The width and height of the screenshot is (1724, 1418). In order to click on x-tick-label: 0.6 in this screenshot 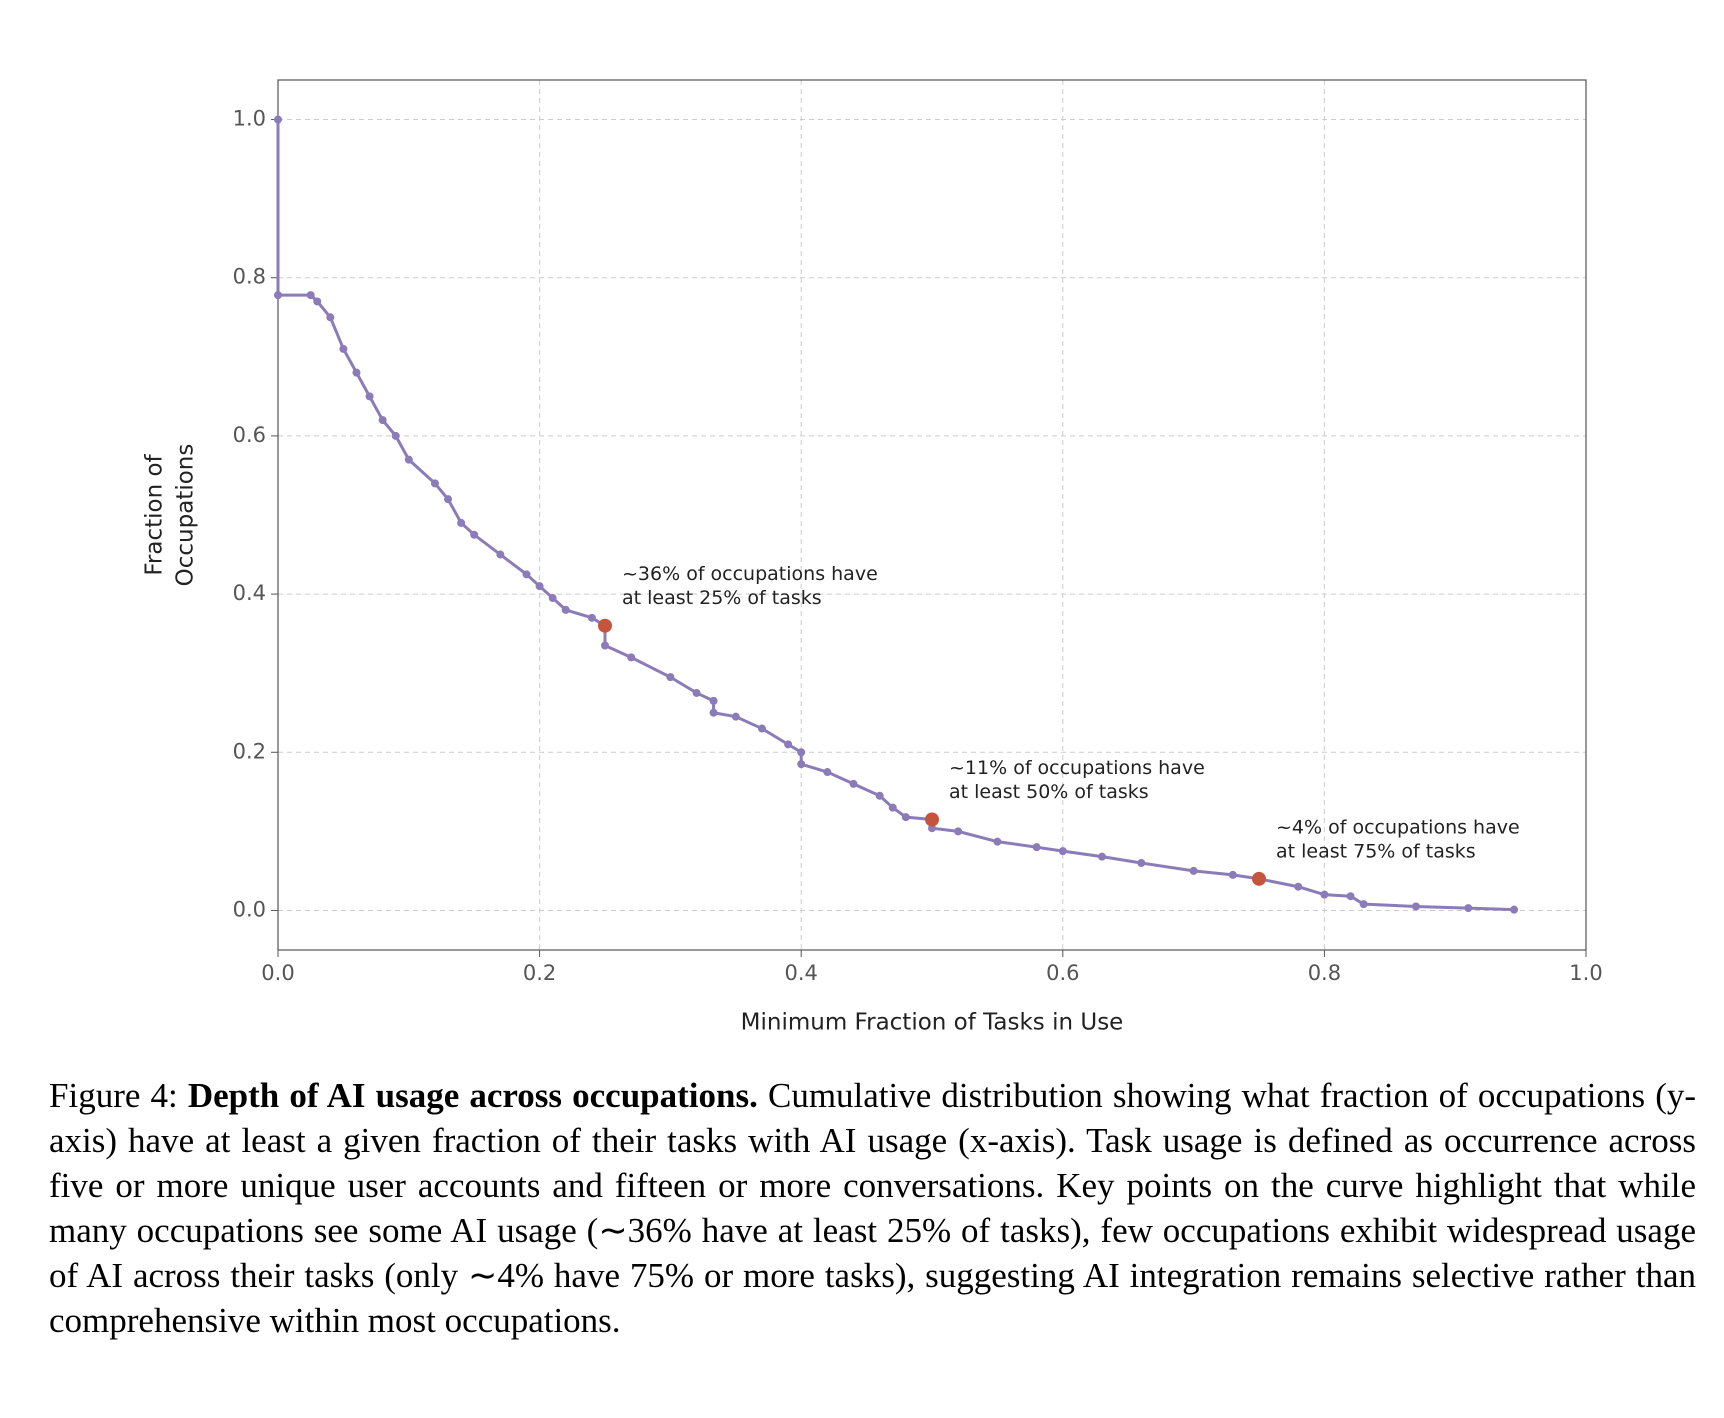, I will do `click(1062, 973)`.